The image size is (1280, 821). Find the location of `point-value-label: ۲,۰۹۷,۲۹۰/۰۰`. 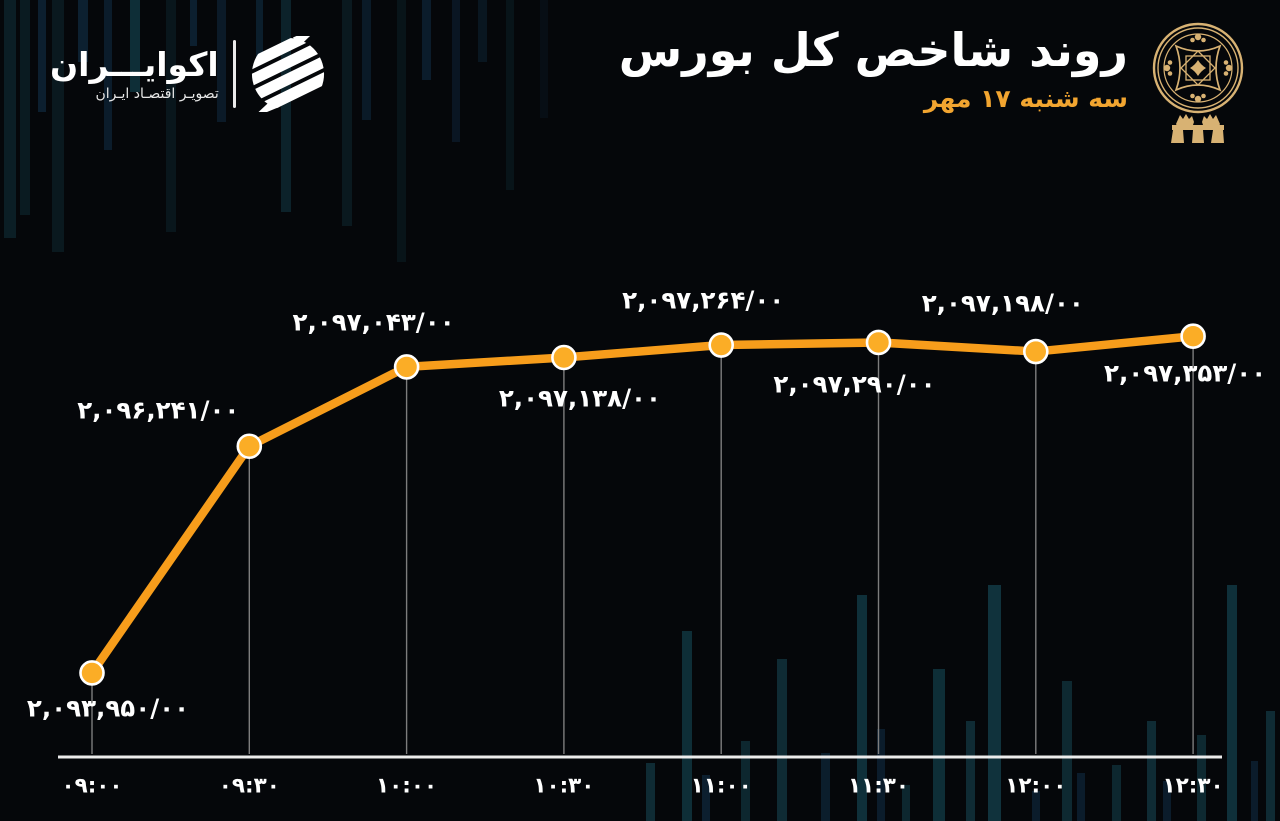

point-value-label: ۲,۰۹۷,۲۹۰/۰۰ is located at coordinates (854, 384).